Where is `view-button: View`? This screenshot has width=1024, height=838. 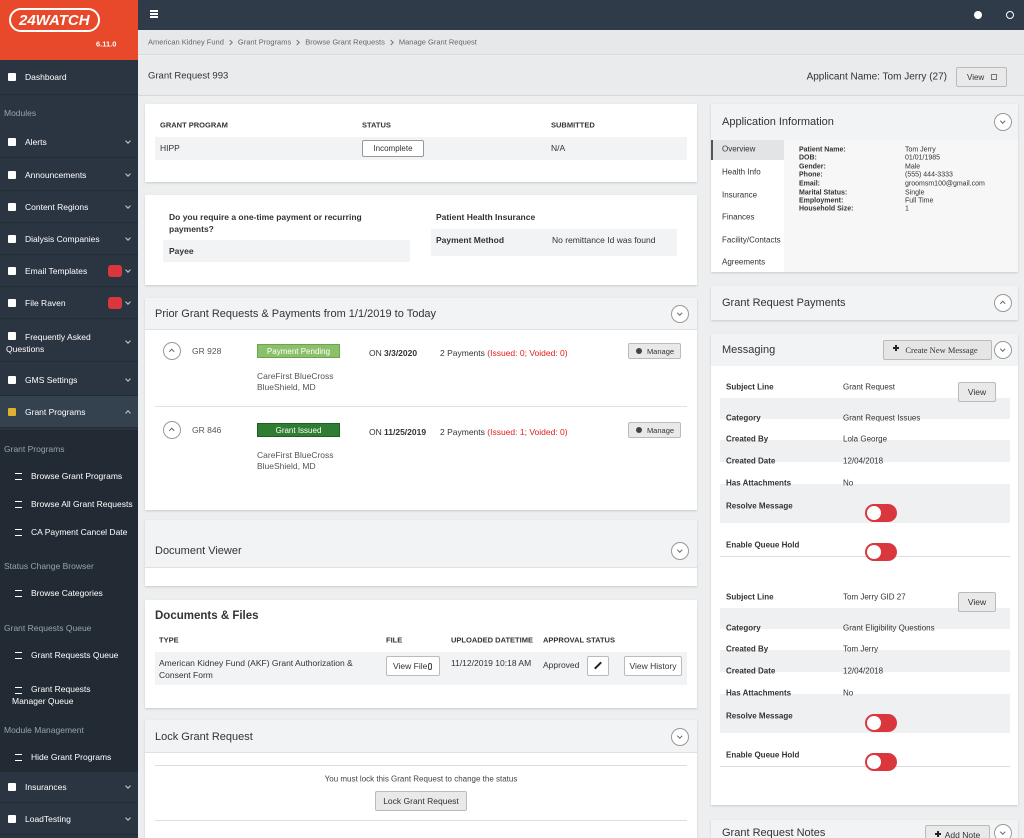 view-button: View is located at coordinates (981, 77).